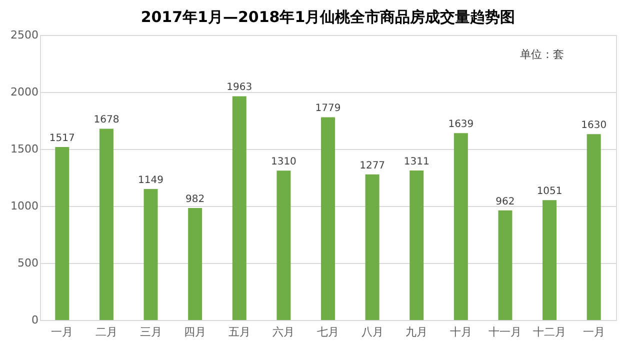 This screenshot has height=345, width=631. What do you see at coordinates (239, 332) in the screenshot?
I see `x-tick-label: 五月` at bounding box center [239, 332].